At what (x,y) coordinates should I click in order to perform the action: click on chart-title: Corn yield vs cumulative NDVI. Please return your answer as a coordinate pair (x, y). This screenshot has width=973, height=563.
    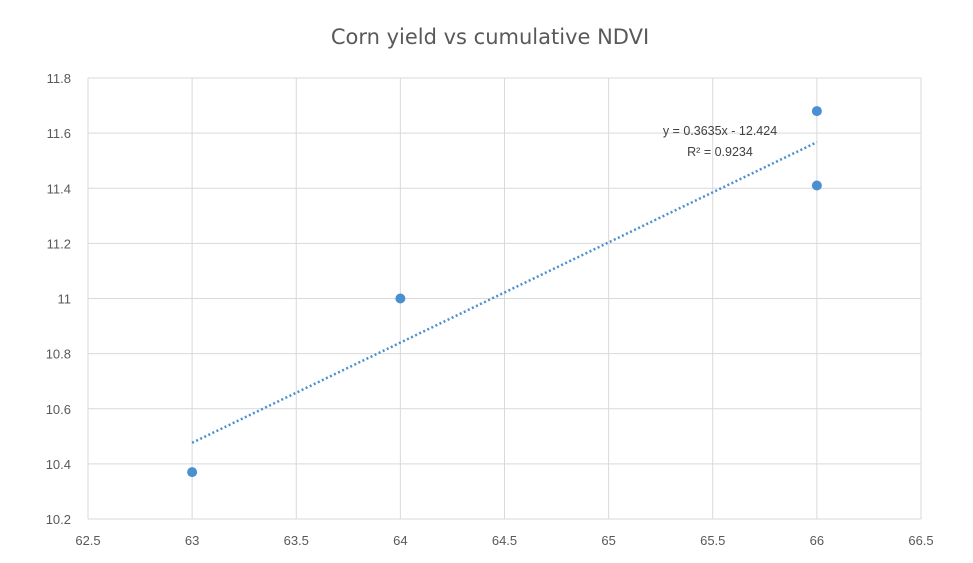
    Looking at the image, I should click on (490, 37).